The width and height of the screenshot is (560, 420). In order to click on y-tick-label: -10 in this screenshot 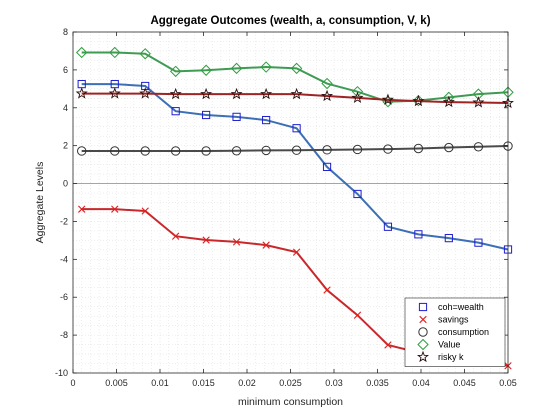, I will do `click(61, 373)`.